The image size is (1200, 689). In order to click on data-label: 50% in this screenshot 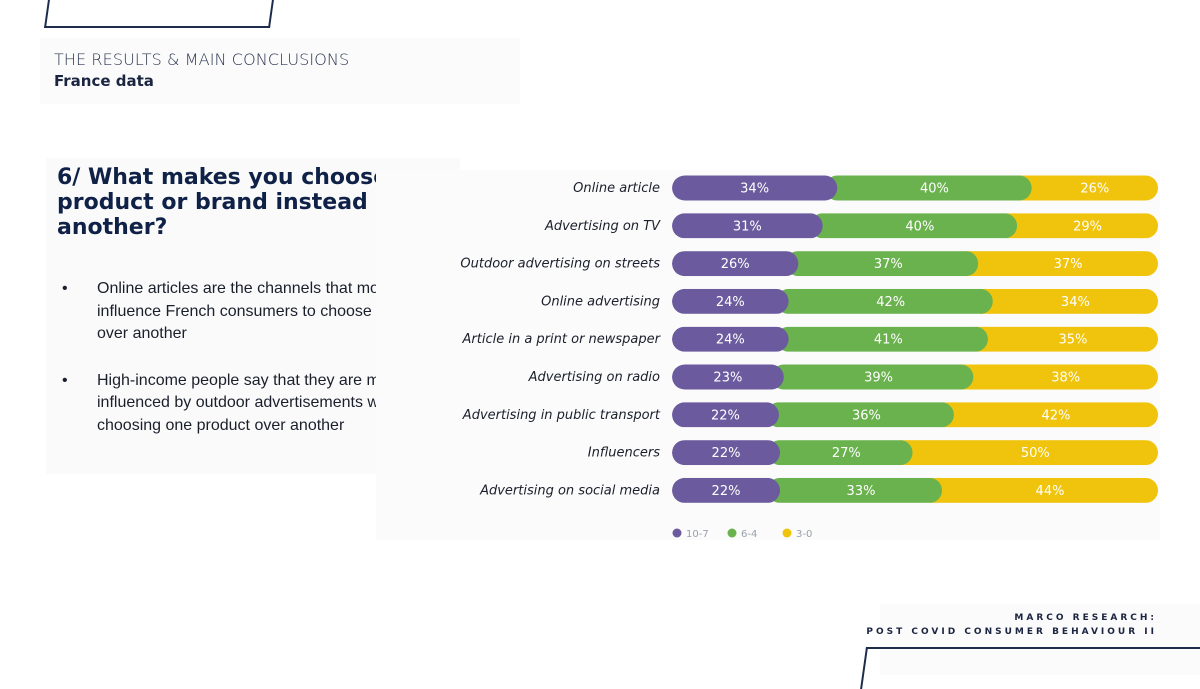, I will do `click(1035, 453)`.